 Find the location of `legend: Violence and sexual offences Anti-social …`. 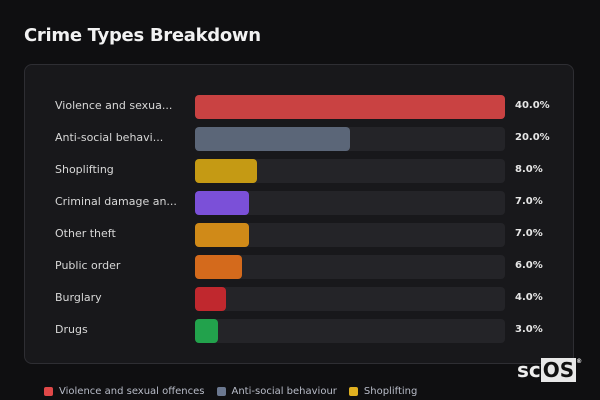

legend: Violence and sexual offences Anti-social … is located at coordinates (230, 391).